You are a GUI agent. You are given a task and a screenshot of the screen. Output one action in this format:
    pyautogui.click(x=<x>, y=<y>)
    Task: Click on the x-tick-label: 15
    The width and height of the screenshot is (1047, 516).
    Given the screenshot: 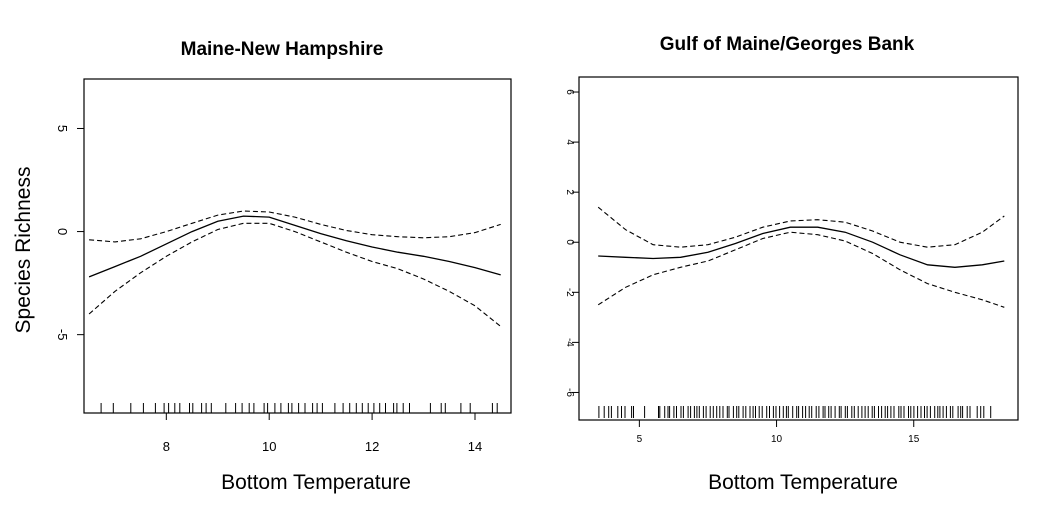 What is the action you would take?
    pyautogui.click(x=914, y=439)
    